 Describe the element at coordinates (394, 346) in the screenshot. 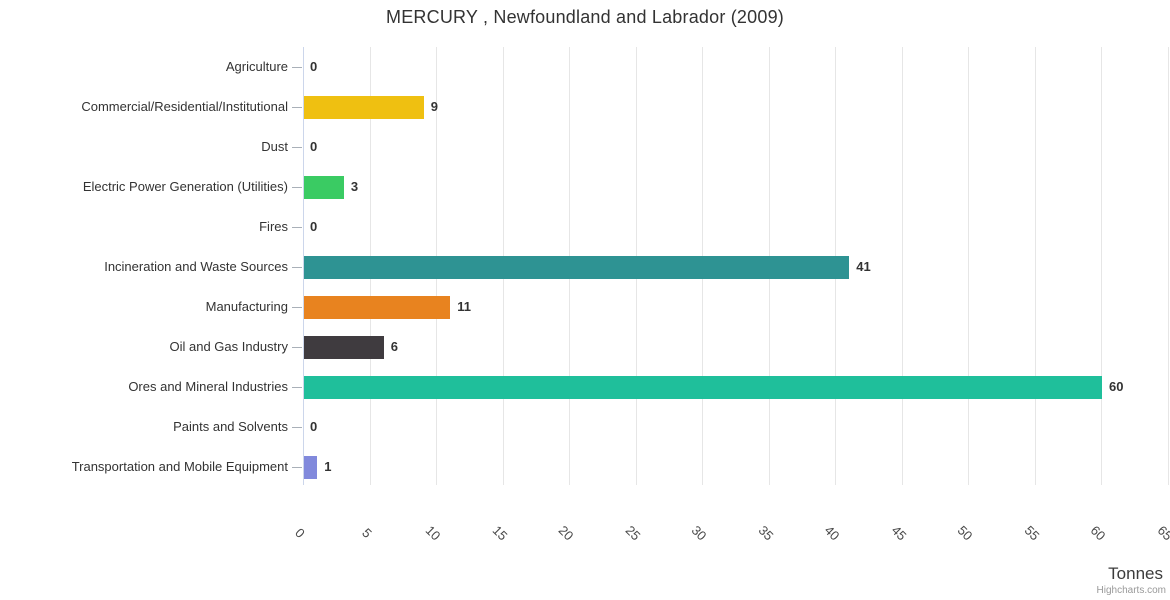

I see `value-label-oil-and-gas-industry: 6` at that location.